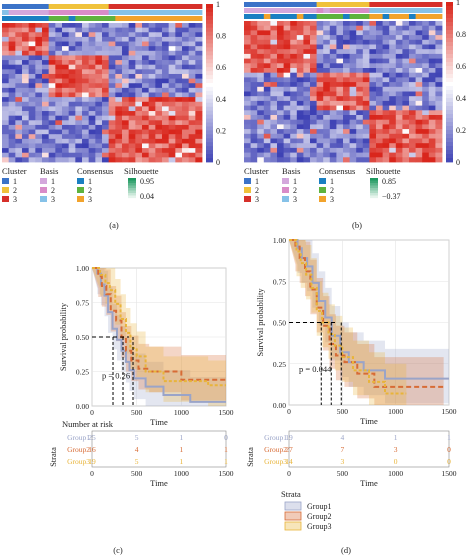 The width and height of the screenshot is (474, 557). I want to click on confidence-band, so click(159, 337).